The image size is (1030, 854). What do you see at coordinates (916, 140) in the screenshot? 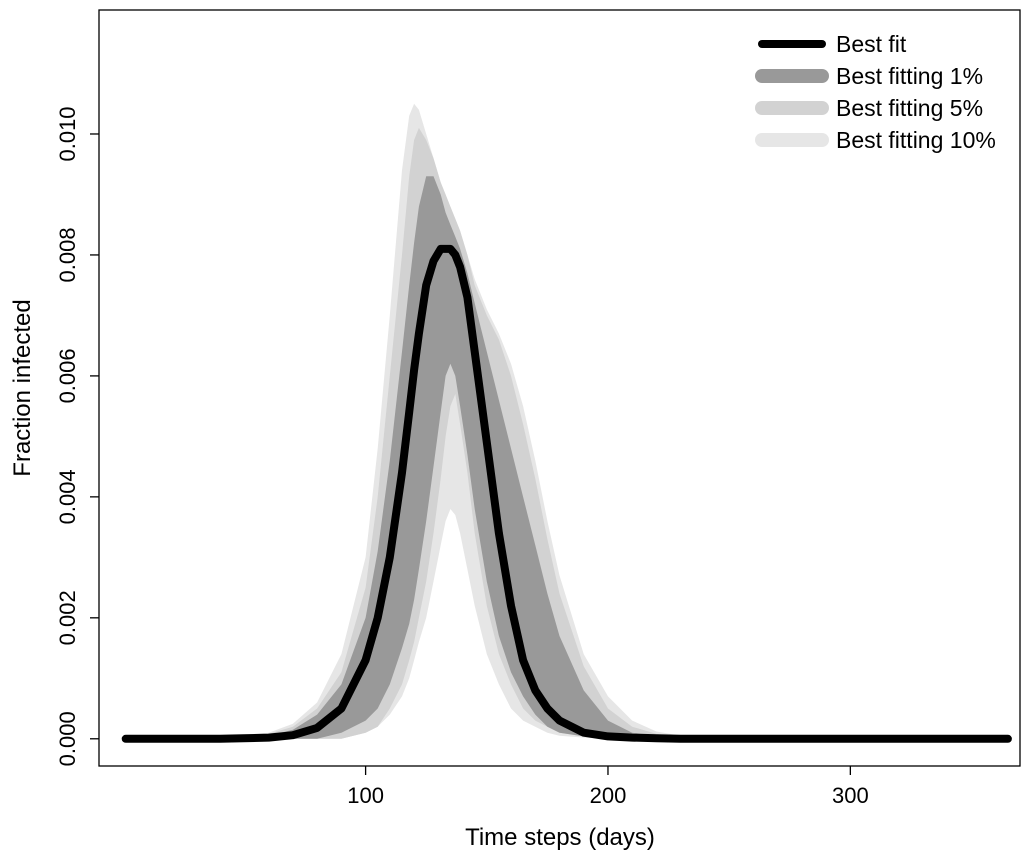
I see `legend-label-best-fitting-10pct: Best fitting 10%` at bounding box center [916, 140].